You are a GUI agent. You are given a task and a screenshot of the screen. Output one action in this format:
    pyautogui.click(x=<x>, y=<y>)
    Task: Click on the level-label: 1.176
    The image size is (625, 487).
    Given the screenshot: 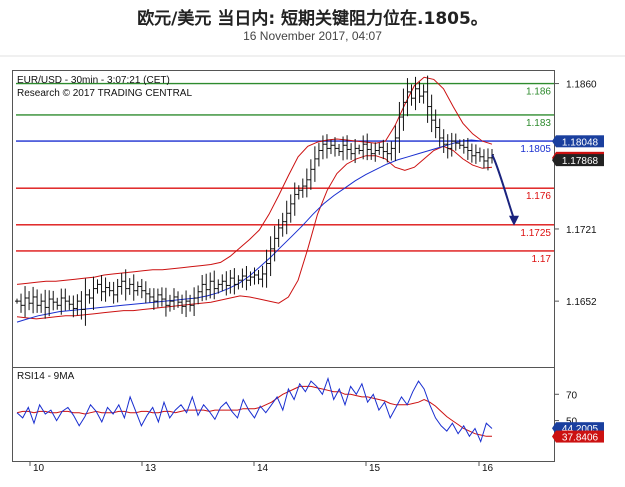 What is the action you would take?
    pyautogui.click(x=538, y=196)
    